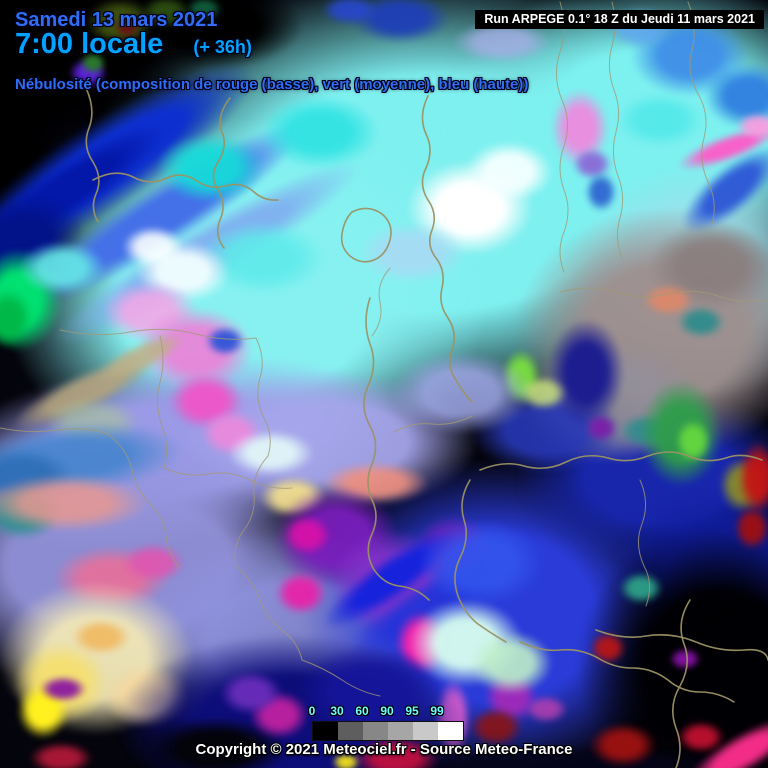 The image size is (768, 768). What do you see at coordinates (222, 47) in the screenshot?
I see `forecast-offset-label: (+ 36h)` at bounding box center [222, 47].